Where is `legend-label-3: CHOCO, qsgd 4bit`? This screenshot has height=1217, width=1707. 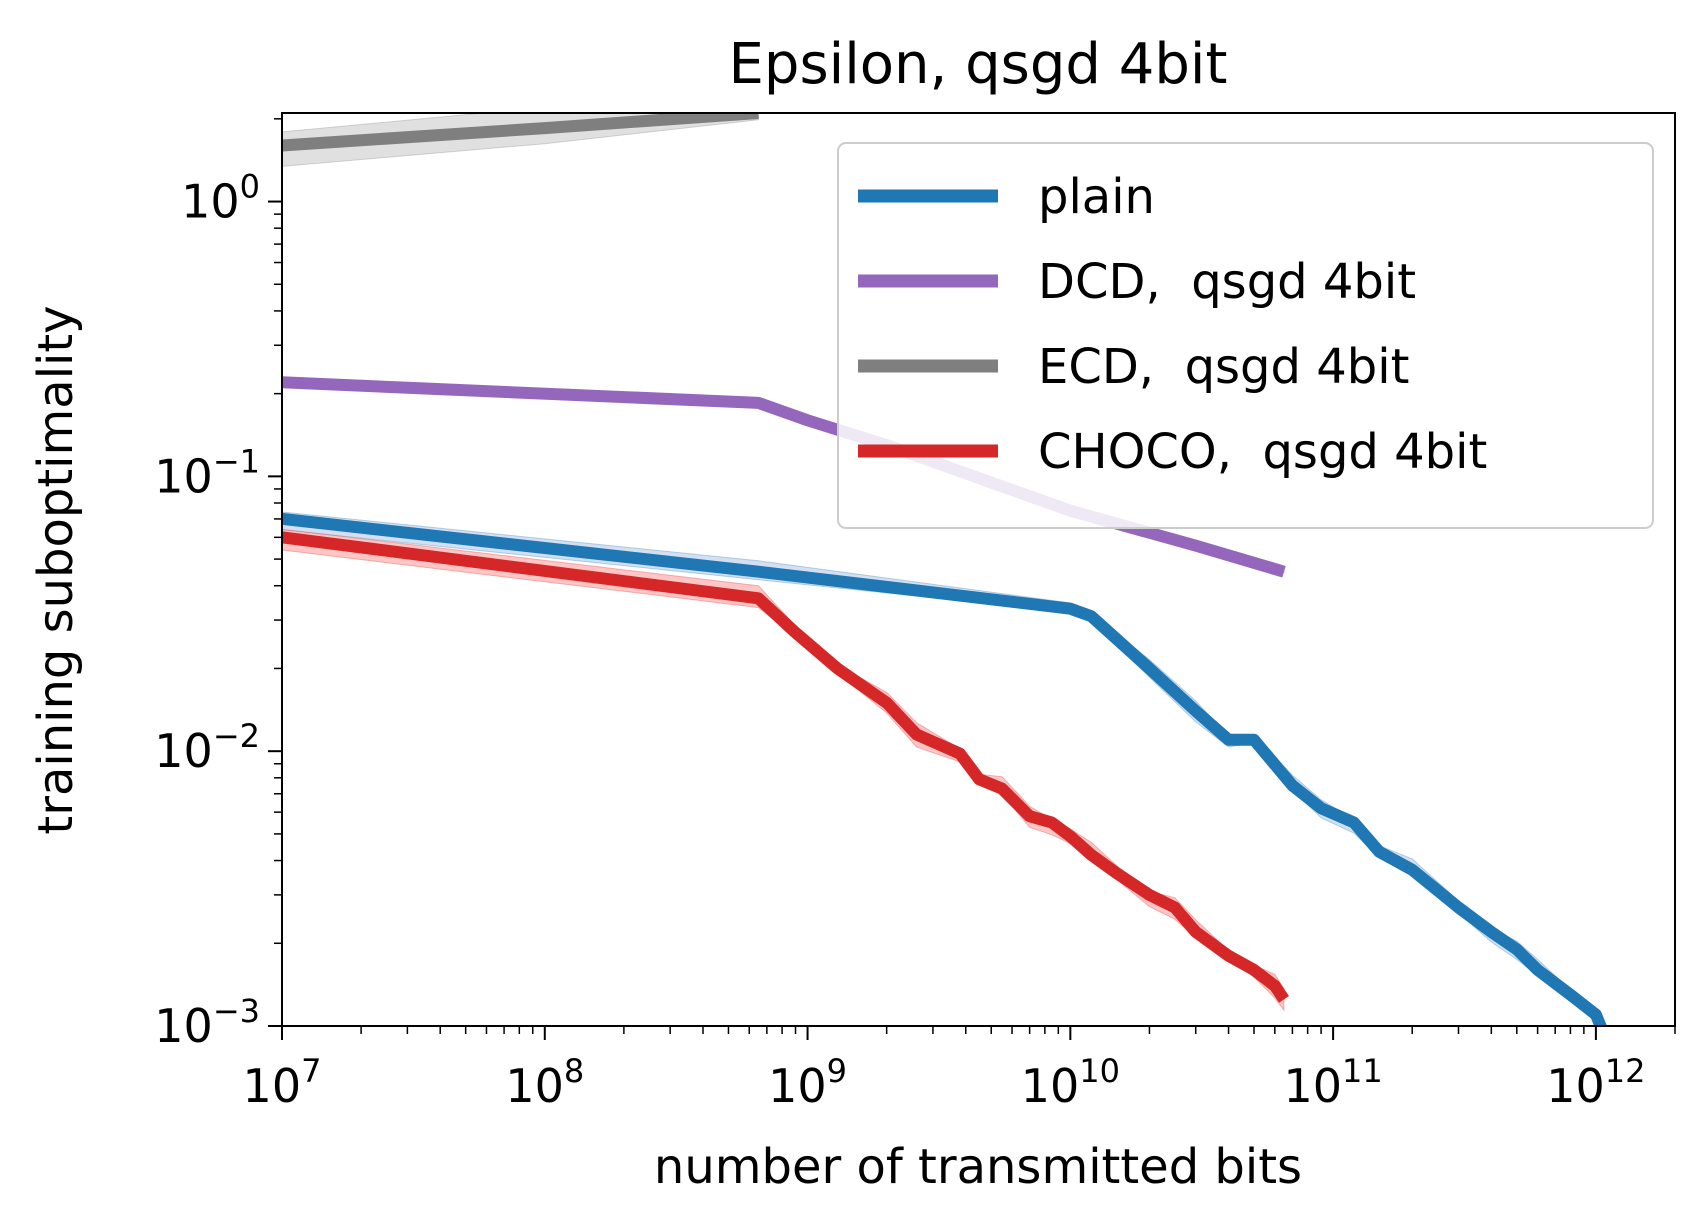
legend-label-3: CHOCO, qsgd 4bit is located at coordinates (1262, 452).